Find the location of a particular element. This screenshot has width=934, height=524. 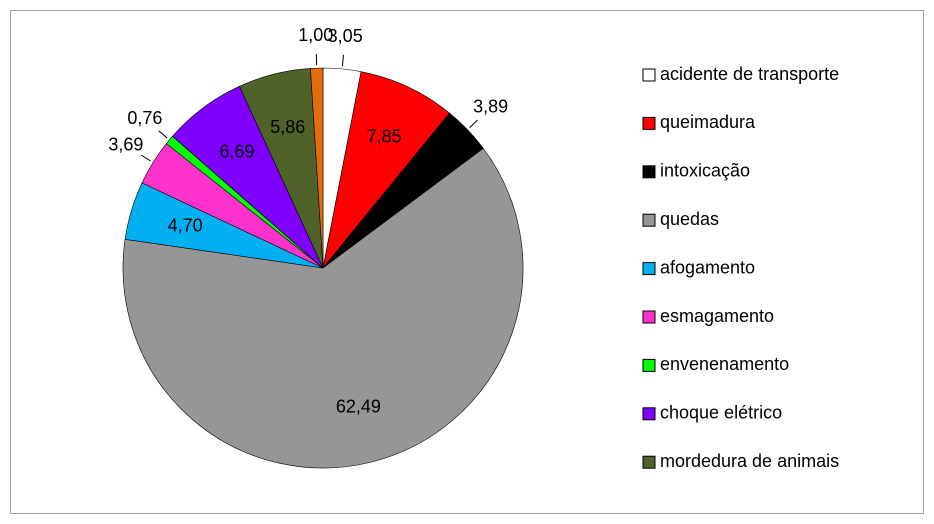

legend-label: queimadura is located at coordinates (708, 122).